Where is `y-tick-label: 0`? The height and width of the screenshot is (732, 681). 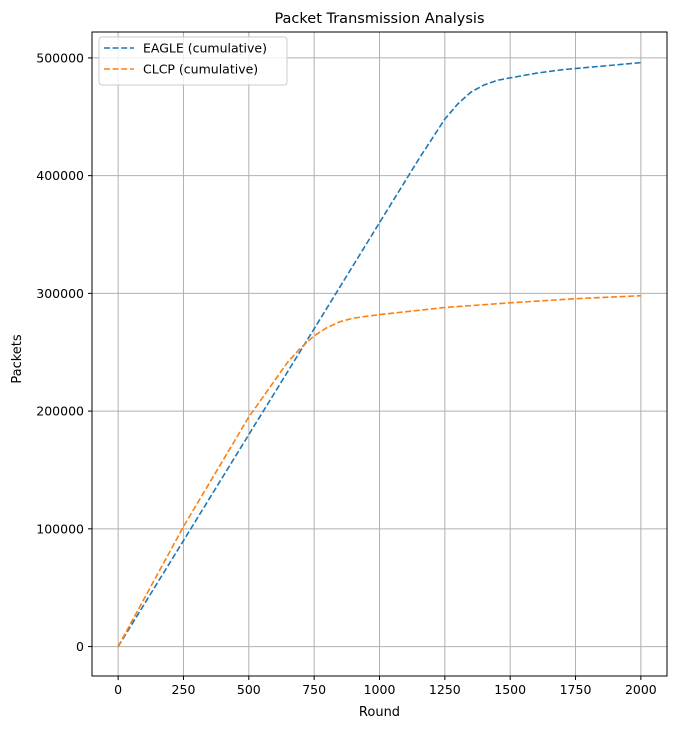
y-tick-label: 0 is located at coordinates (80, 646).